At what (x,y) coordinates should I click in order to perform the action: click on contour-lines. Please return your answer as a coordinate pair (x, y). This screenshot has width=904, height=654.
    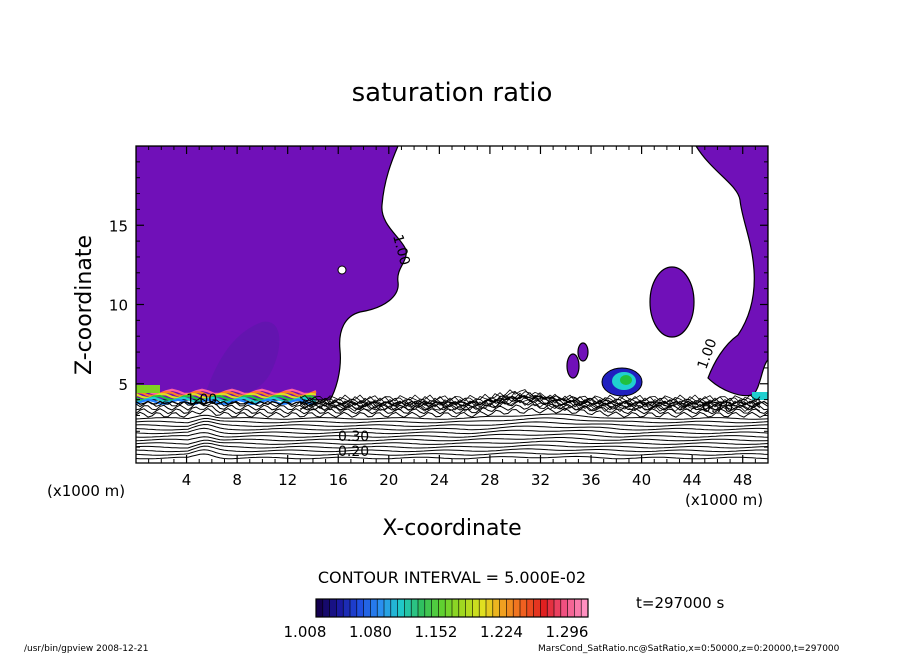
    Looking at the image, I should click on (452, 424).